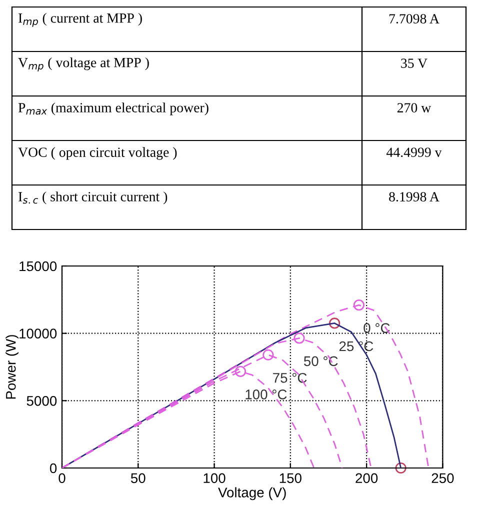 The height and width of the screenshot is (519, 481). I want to click on x-tick-label: 200, so click(367, 478).